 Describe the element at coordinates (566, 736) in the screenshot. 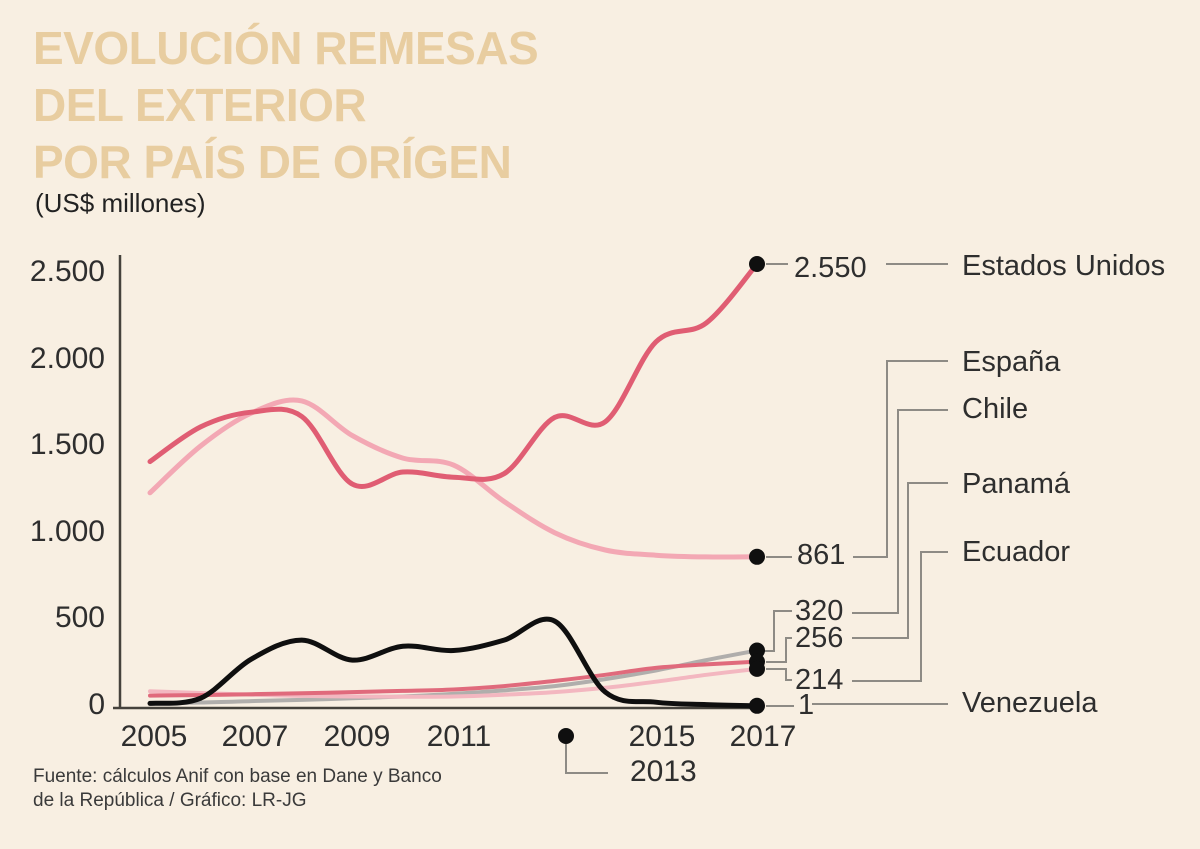

I see `2013-marker-dot` at that location.